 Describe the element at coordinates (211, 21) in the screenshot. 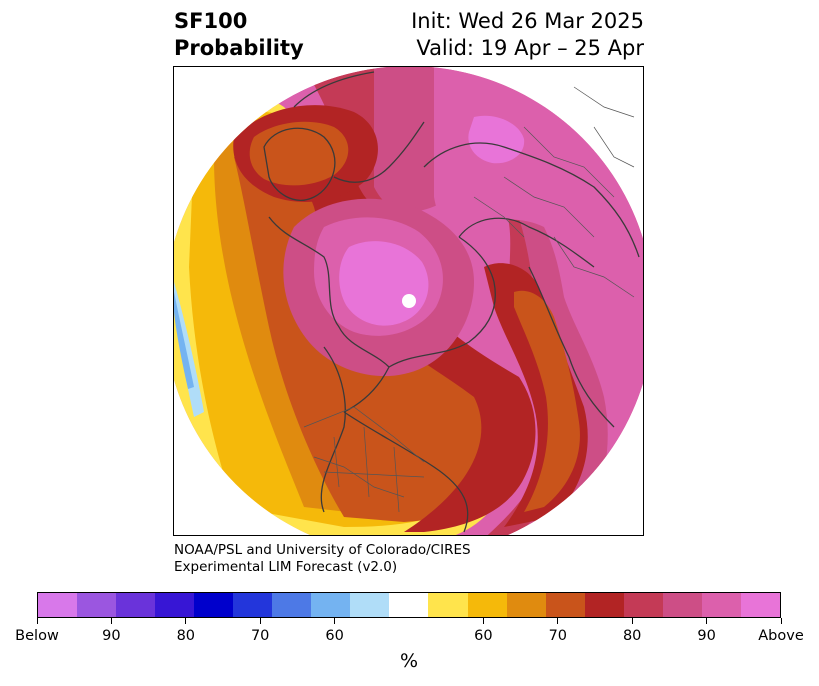

I see `variable-name: SF100` at that location.